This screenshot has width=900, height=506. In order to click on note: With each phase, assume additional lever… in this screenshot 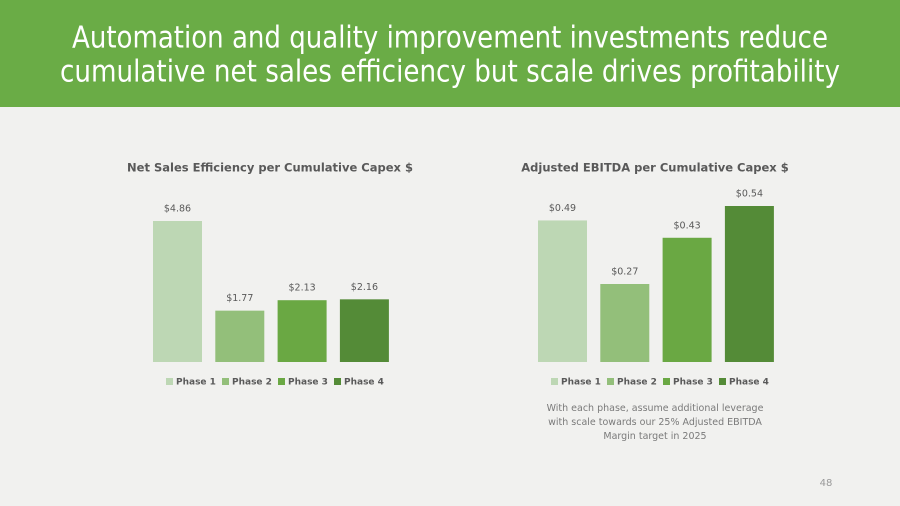, I will do `click(655, 422)`.